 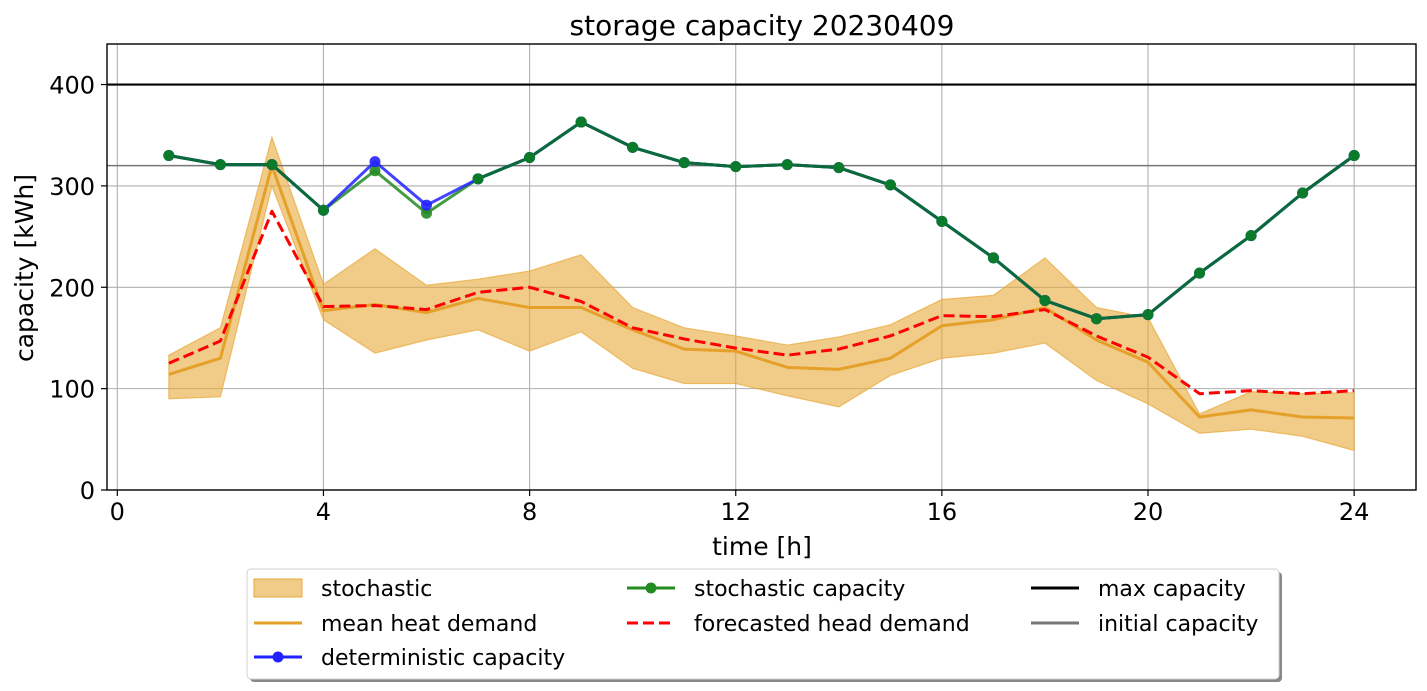 What do you see at coordinates (1354, 512) in the screenshot?
I see `x-tick-label: 24` at bounding box center [1354, 512].